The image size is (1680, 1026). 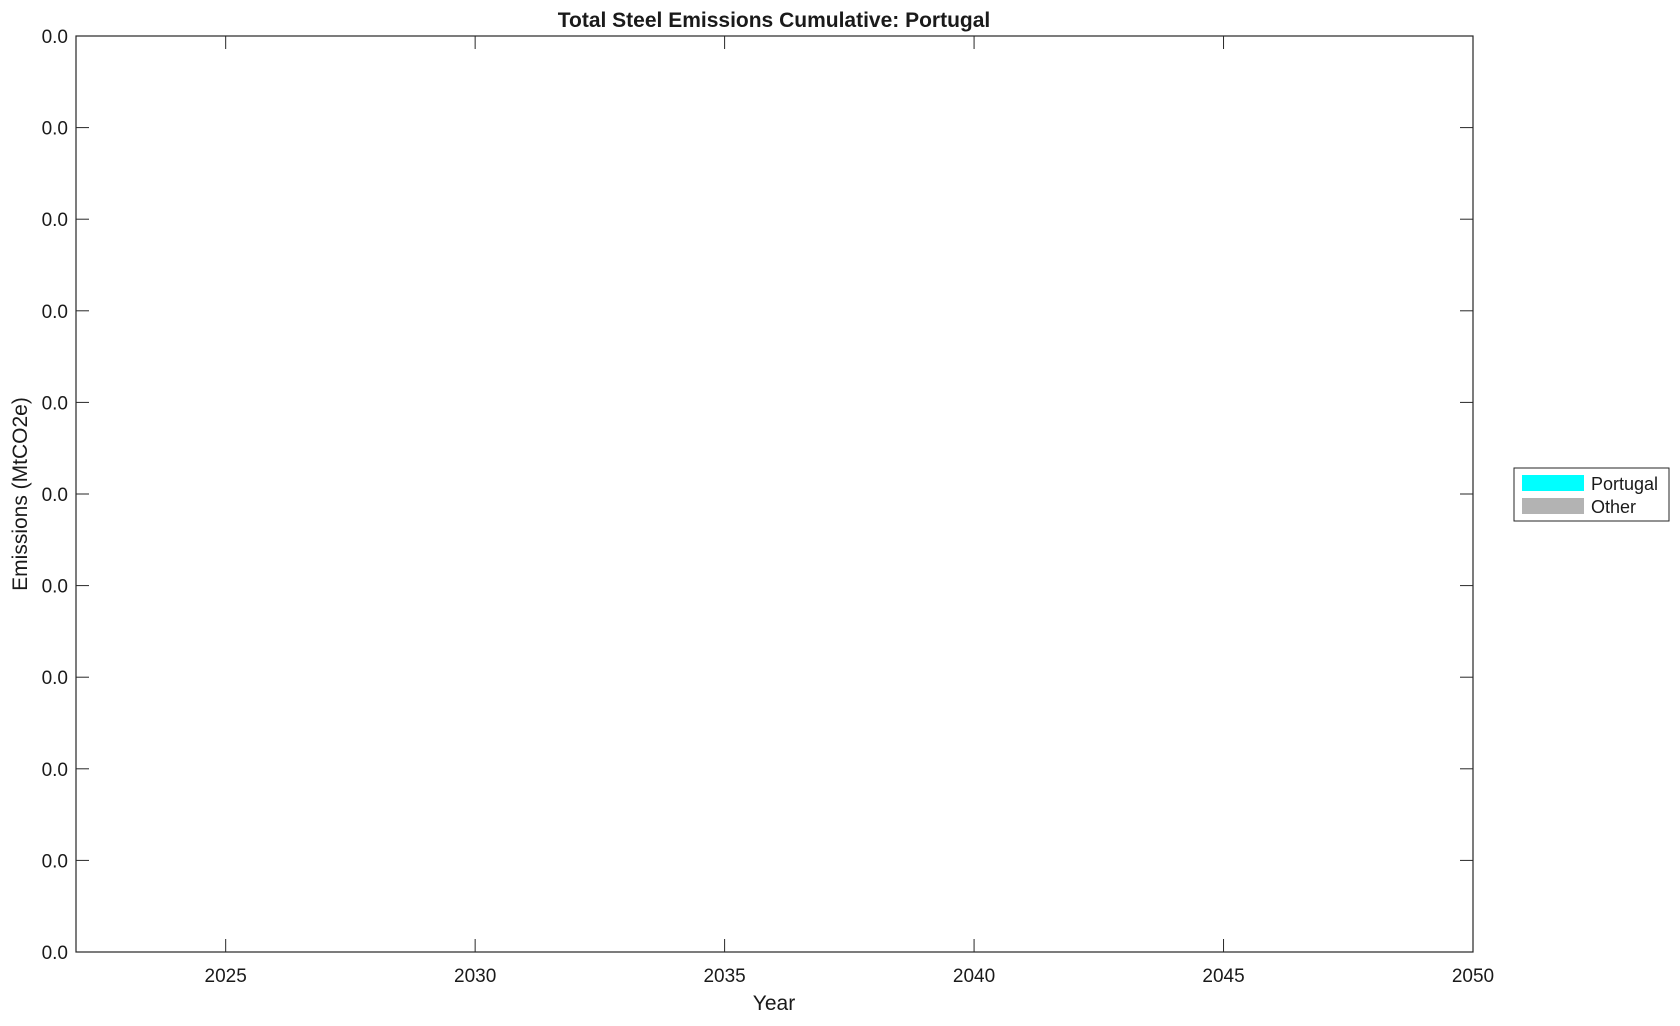 What do you see at coordinates (1553, 506) in the screenshot?
I see `legend-swatch-other` at bounding box center [1553, 506].